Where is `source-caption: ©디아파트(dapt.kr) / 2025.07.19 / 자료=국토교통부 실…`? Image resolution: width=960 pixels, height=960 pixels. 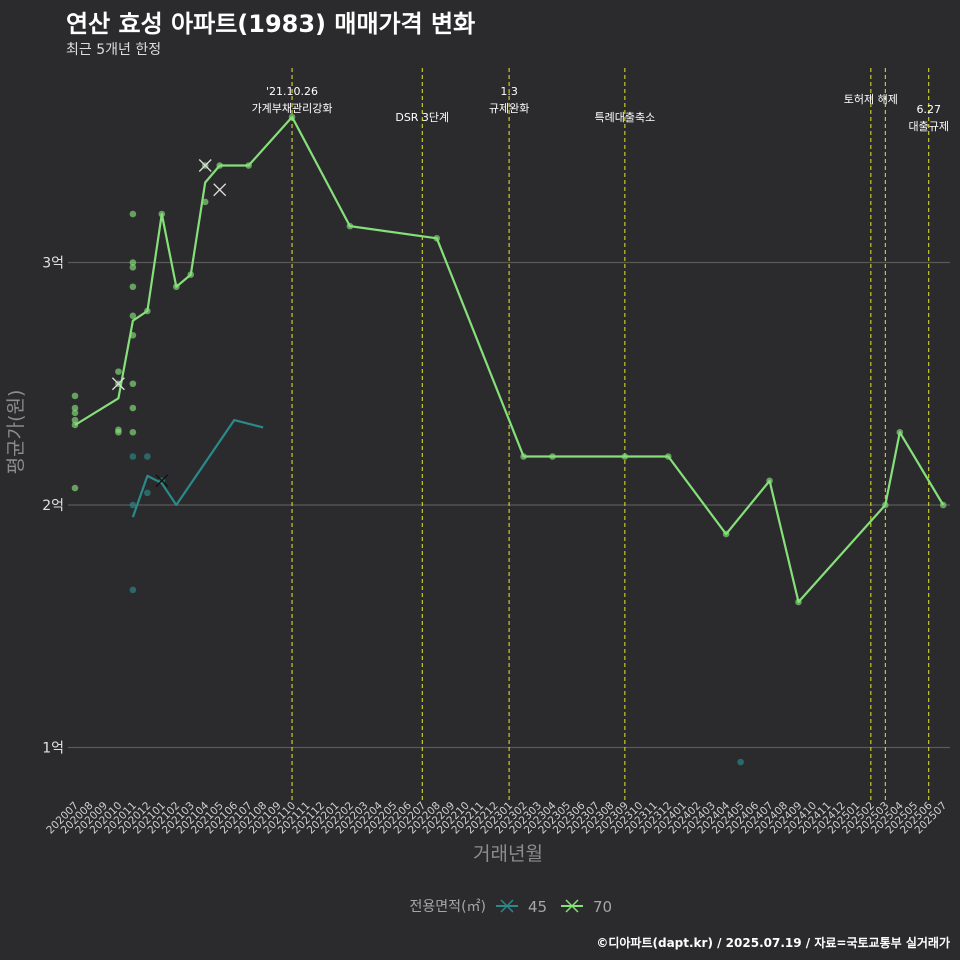 source-caption: ©디아파트(dapt.kr) / 2025.07.19 / 자료=국토교통부 실… is located at coordinates (773, 943).